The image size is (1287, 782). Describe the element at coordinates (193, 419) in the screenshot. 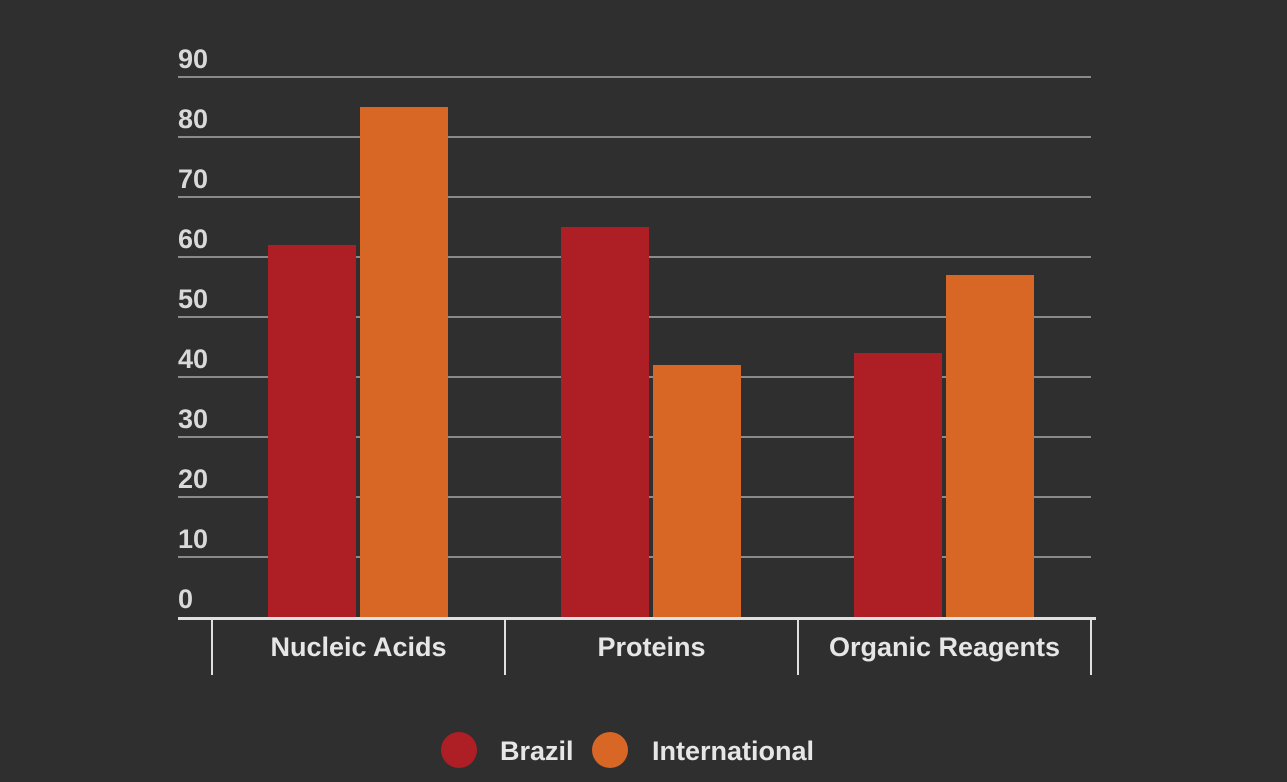

I see `y-tick-label: 30` at that location.